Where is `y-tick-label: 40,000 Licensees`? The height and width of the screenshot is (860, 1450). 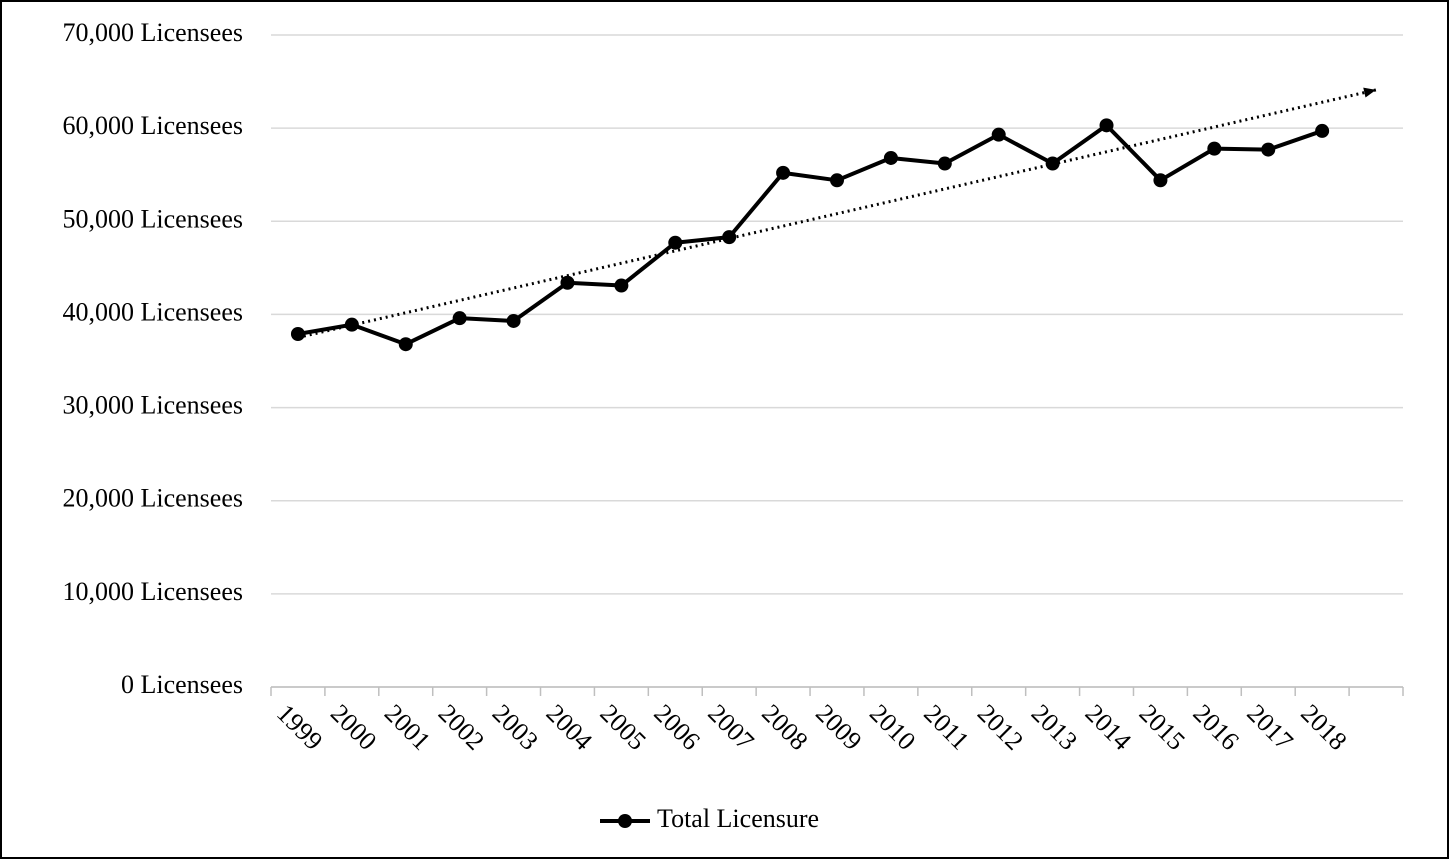
y-tick-label: 40,000 Licensees is located at coordinates (152, 311).